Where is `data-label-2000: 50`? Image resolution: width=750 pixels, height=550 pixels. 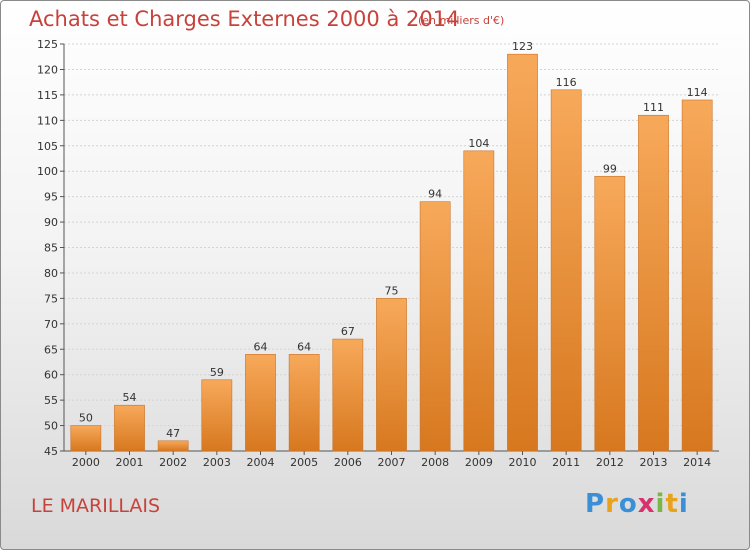
data-label-2000: 50 is located at coordinates (86, 418).